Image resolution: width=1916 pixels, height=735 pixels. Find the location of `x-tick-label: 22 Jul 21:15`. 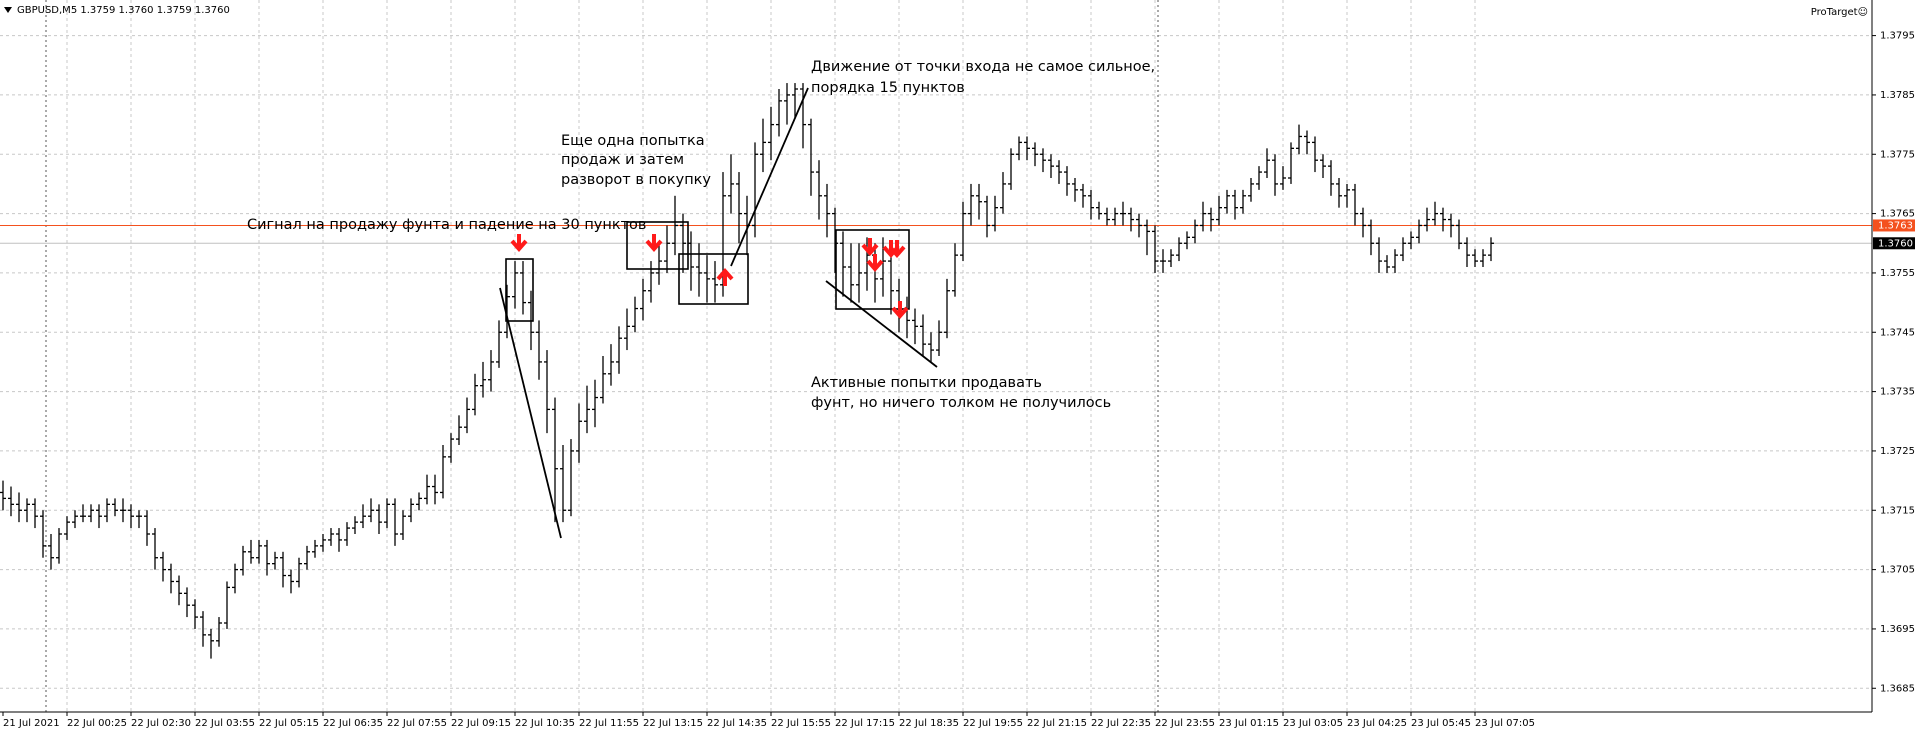

x-tick-label: 22 Jul 21:15 is located at coordinates (1057, 723).